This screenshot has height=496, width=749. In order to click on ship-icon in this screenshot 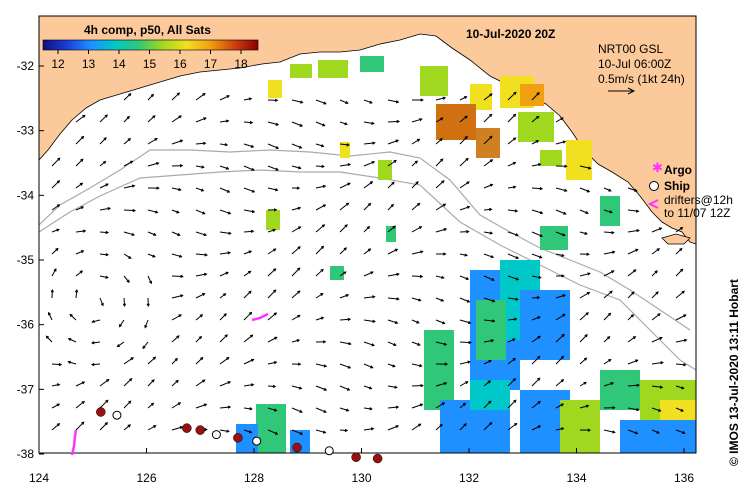, I will do `click(654, 186)`.